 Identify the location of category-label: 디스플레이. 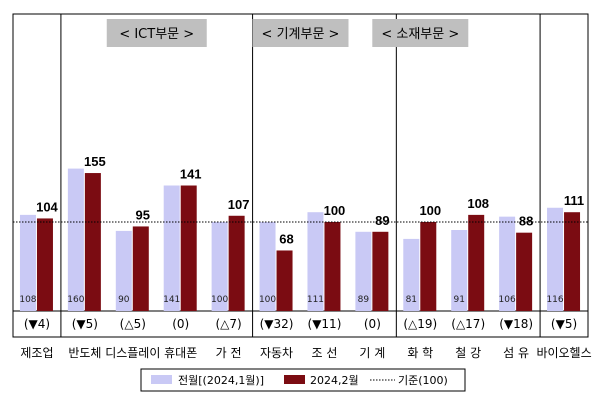
(132, 353).